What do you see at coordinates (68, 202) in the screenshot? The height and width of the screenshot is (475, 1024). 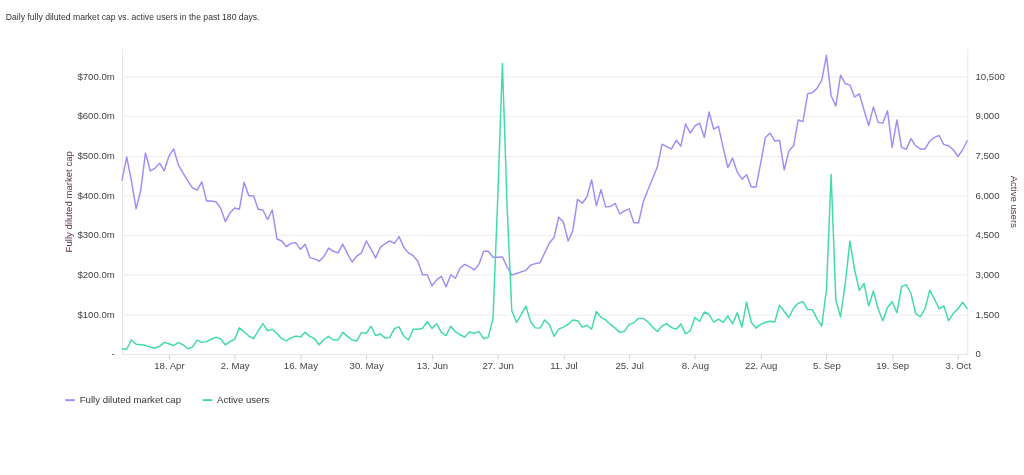 I see `y-axis-title: Fully diluted market cap` at bounding box center [68, 202].